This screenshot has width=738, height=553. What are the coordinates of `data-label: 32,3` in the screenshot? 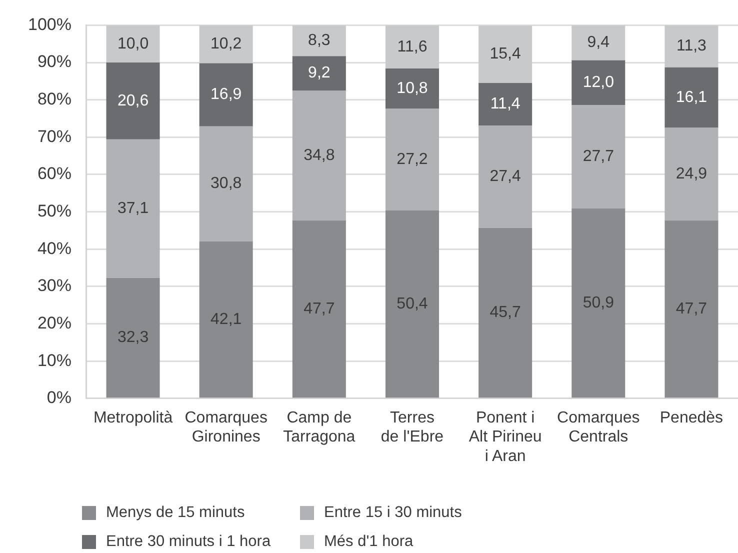 It's located at (133, 337).